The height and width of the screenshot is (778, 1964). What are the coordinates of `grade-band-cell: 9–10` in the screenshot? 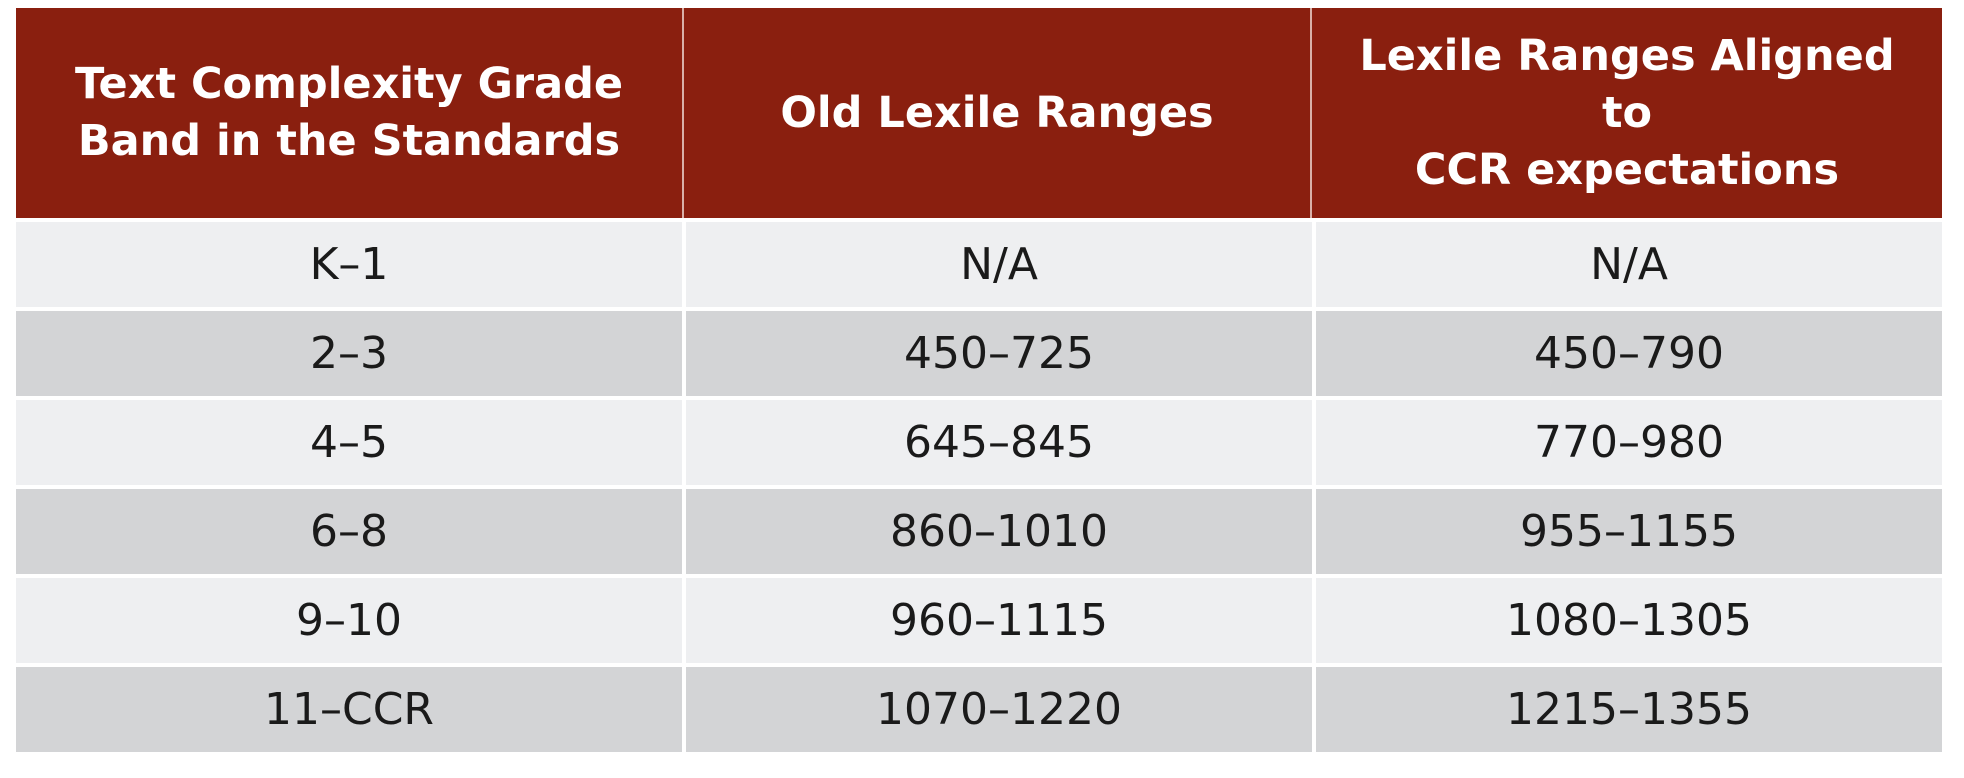 It's located at (349, 620).